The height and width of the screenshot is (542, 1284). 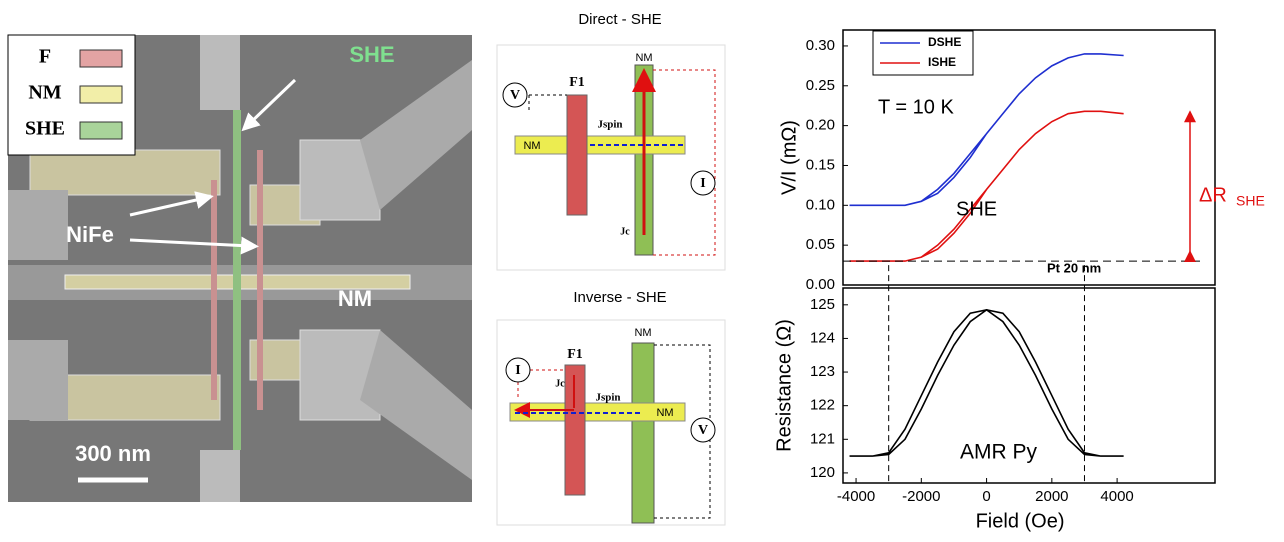 What do you see at coordinates (822, 371) in the screenshot?
I see `y-tick-label: 123` at bounding box center [822, 371].